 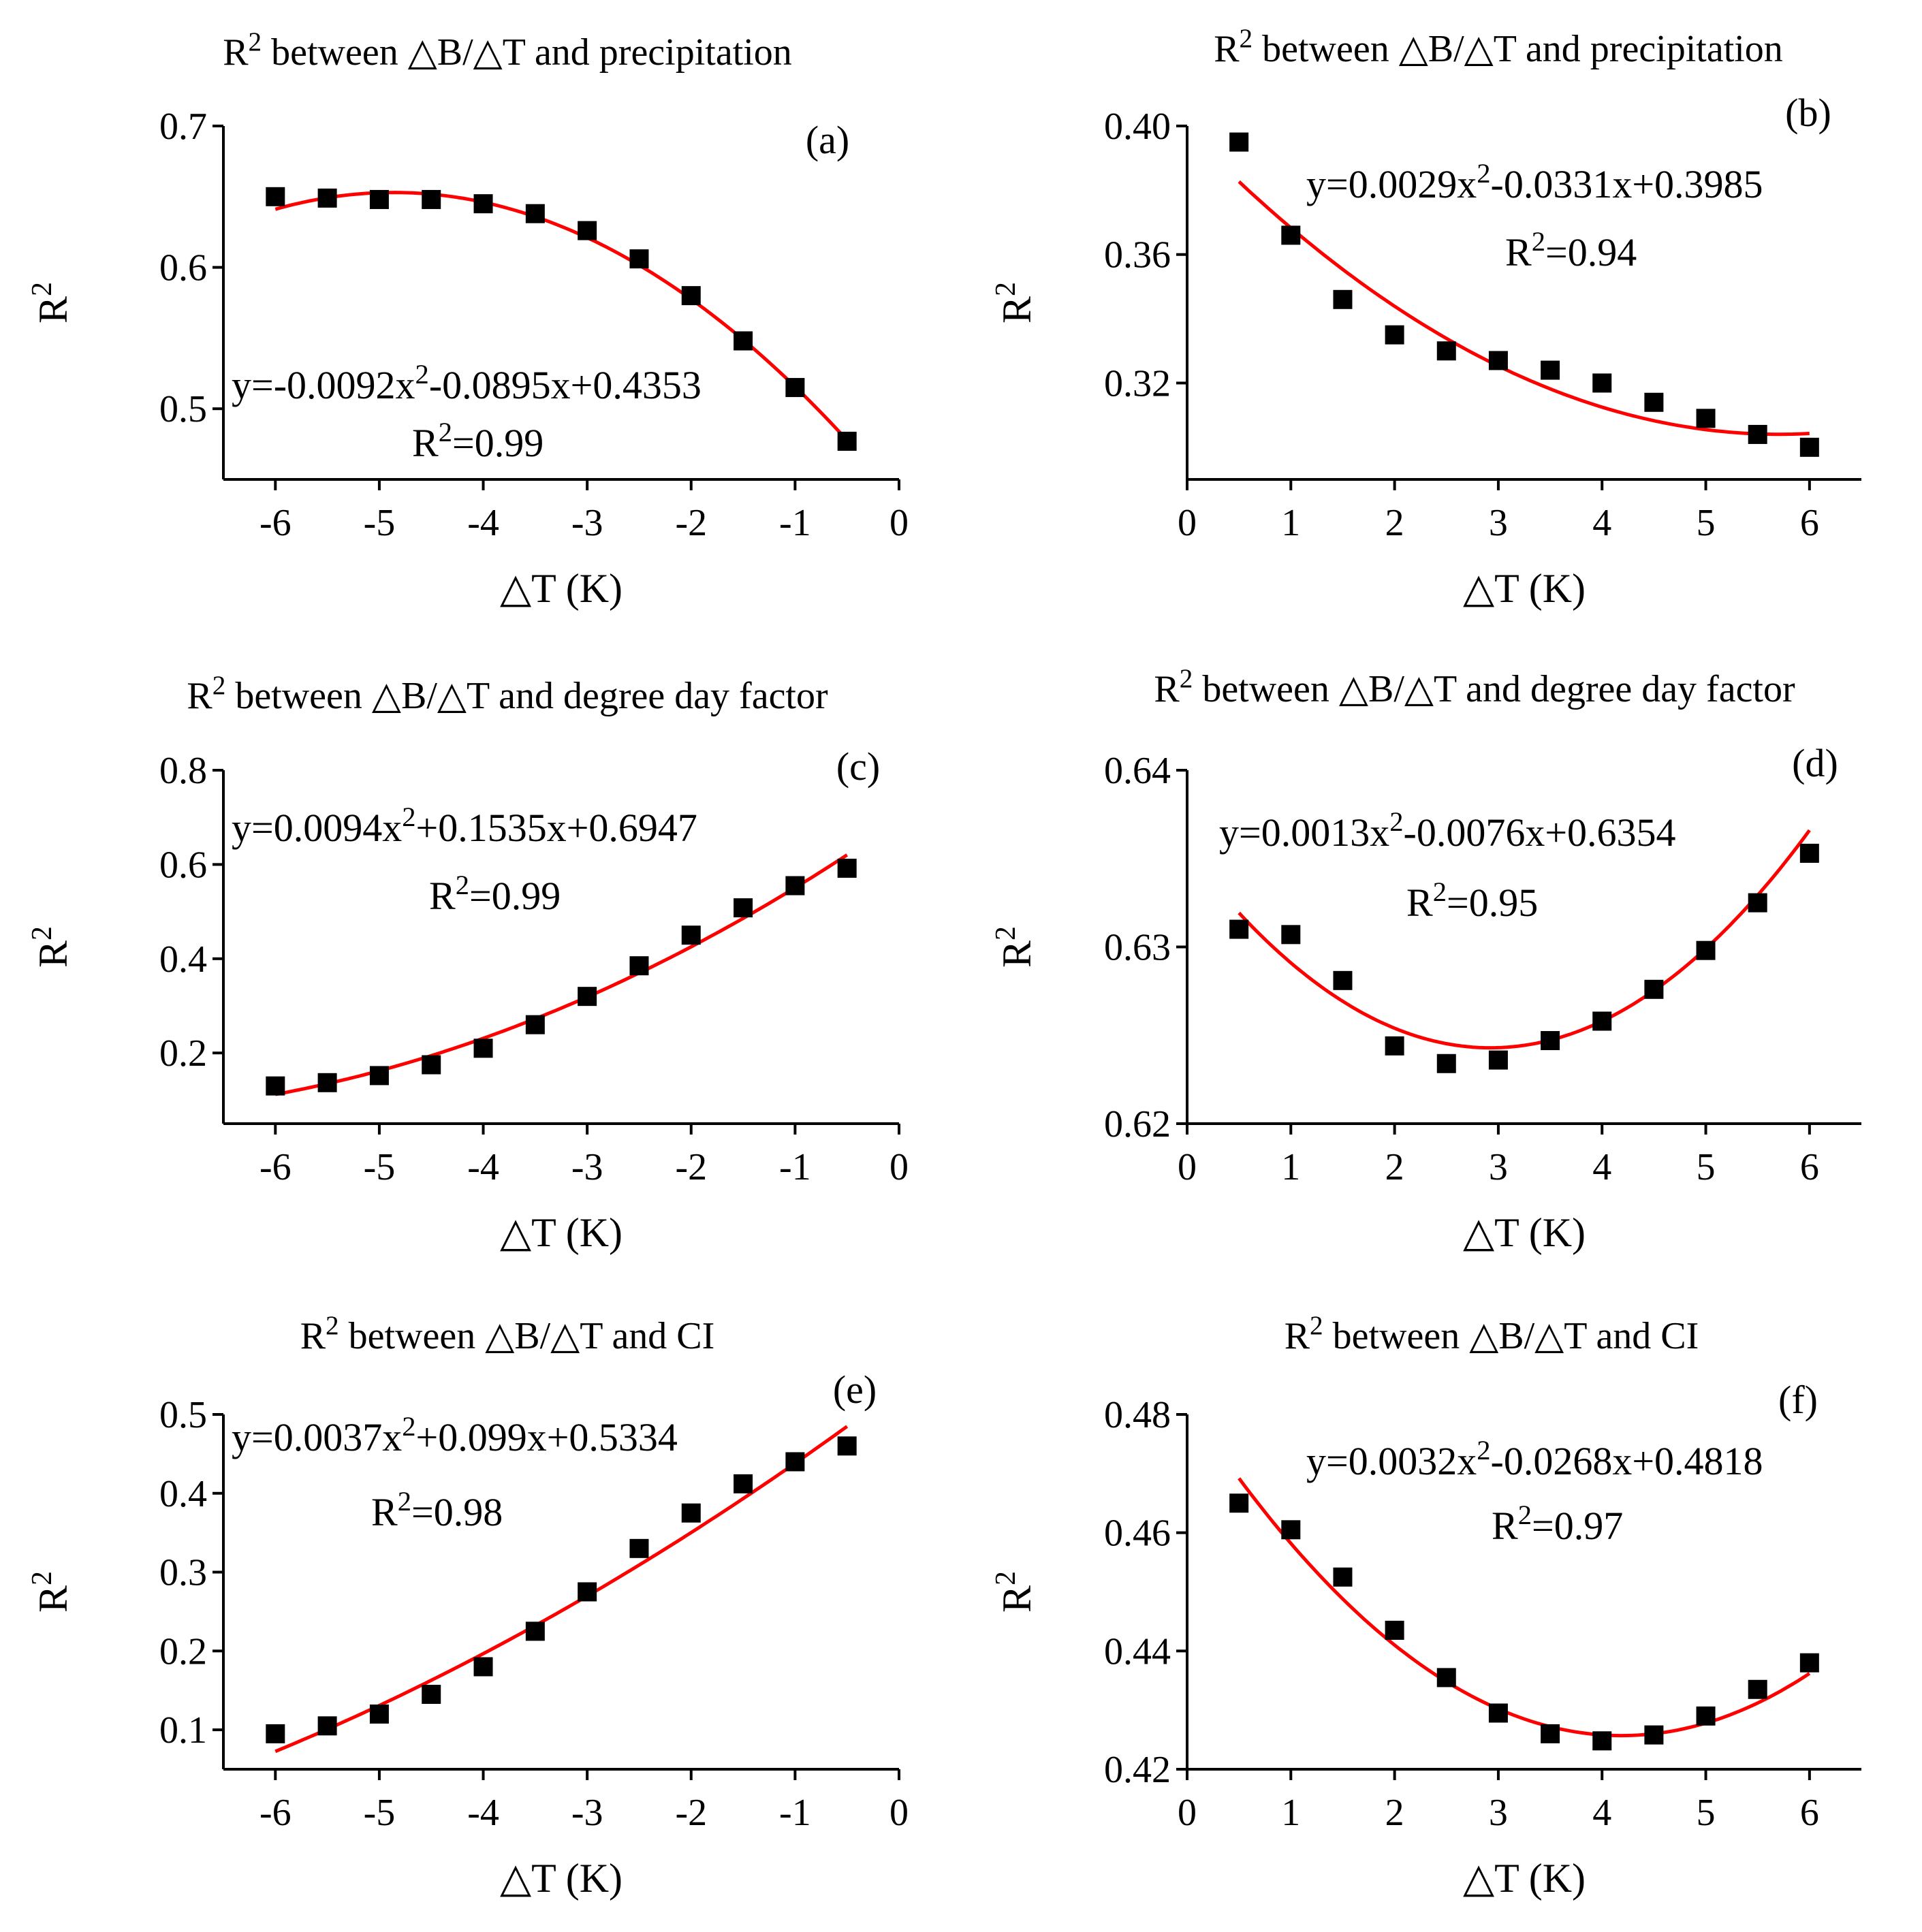 I want to click on x-tick-label: 5, so click(x=1707, y=1813).